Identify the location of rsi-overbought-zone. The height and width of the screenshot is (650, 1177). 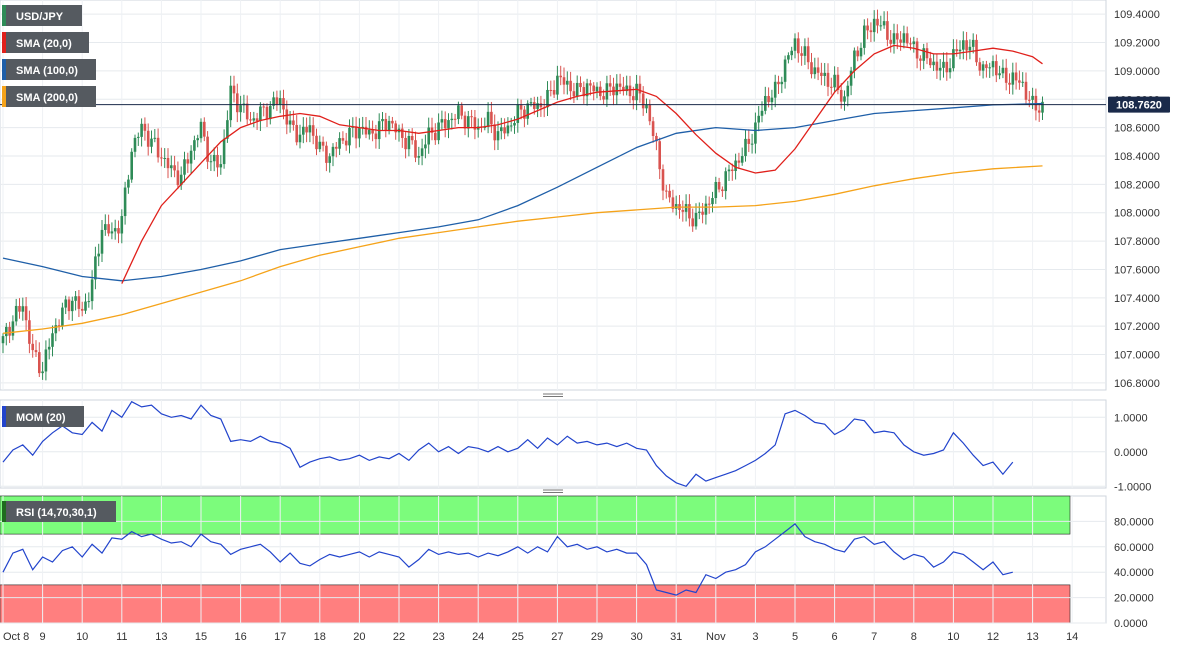
(535, 515).